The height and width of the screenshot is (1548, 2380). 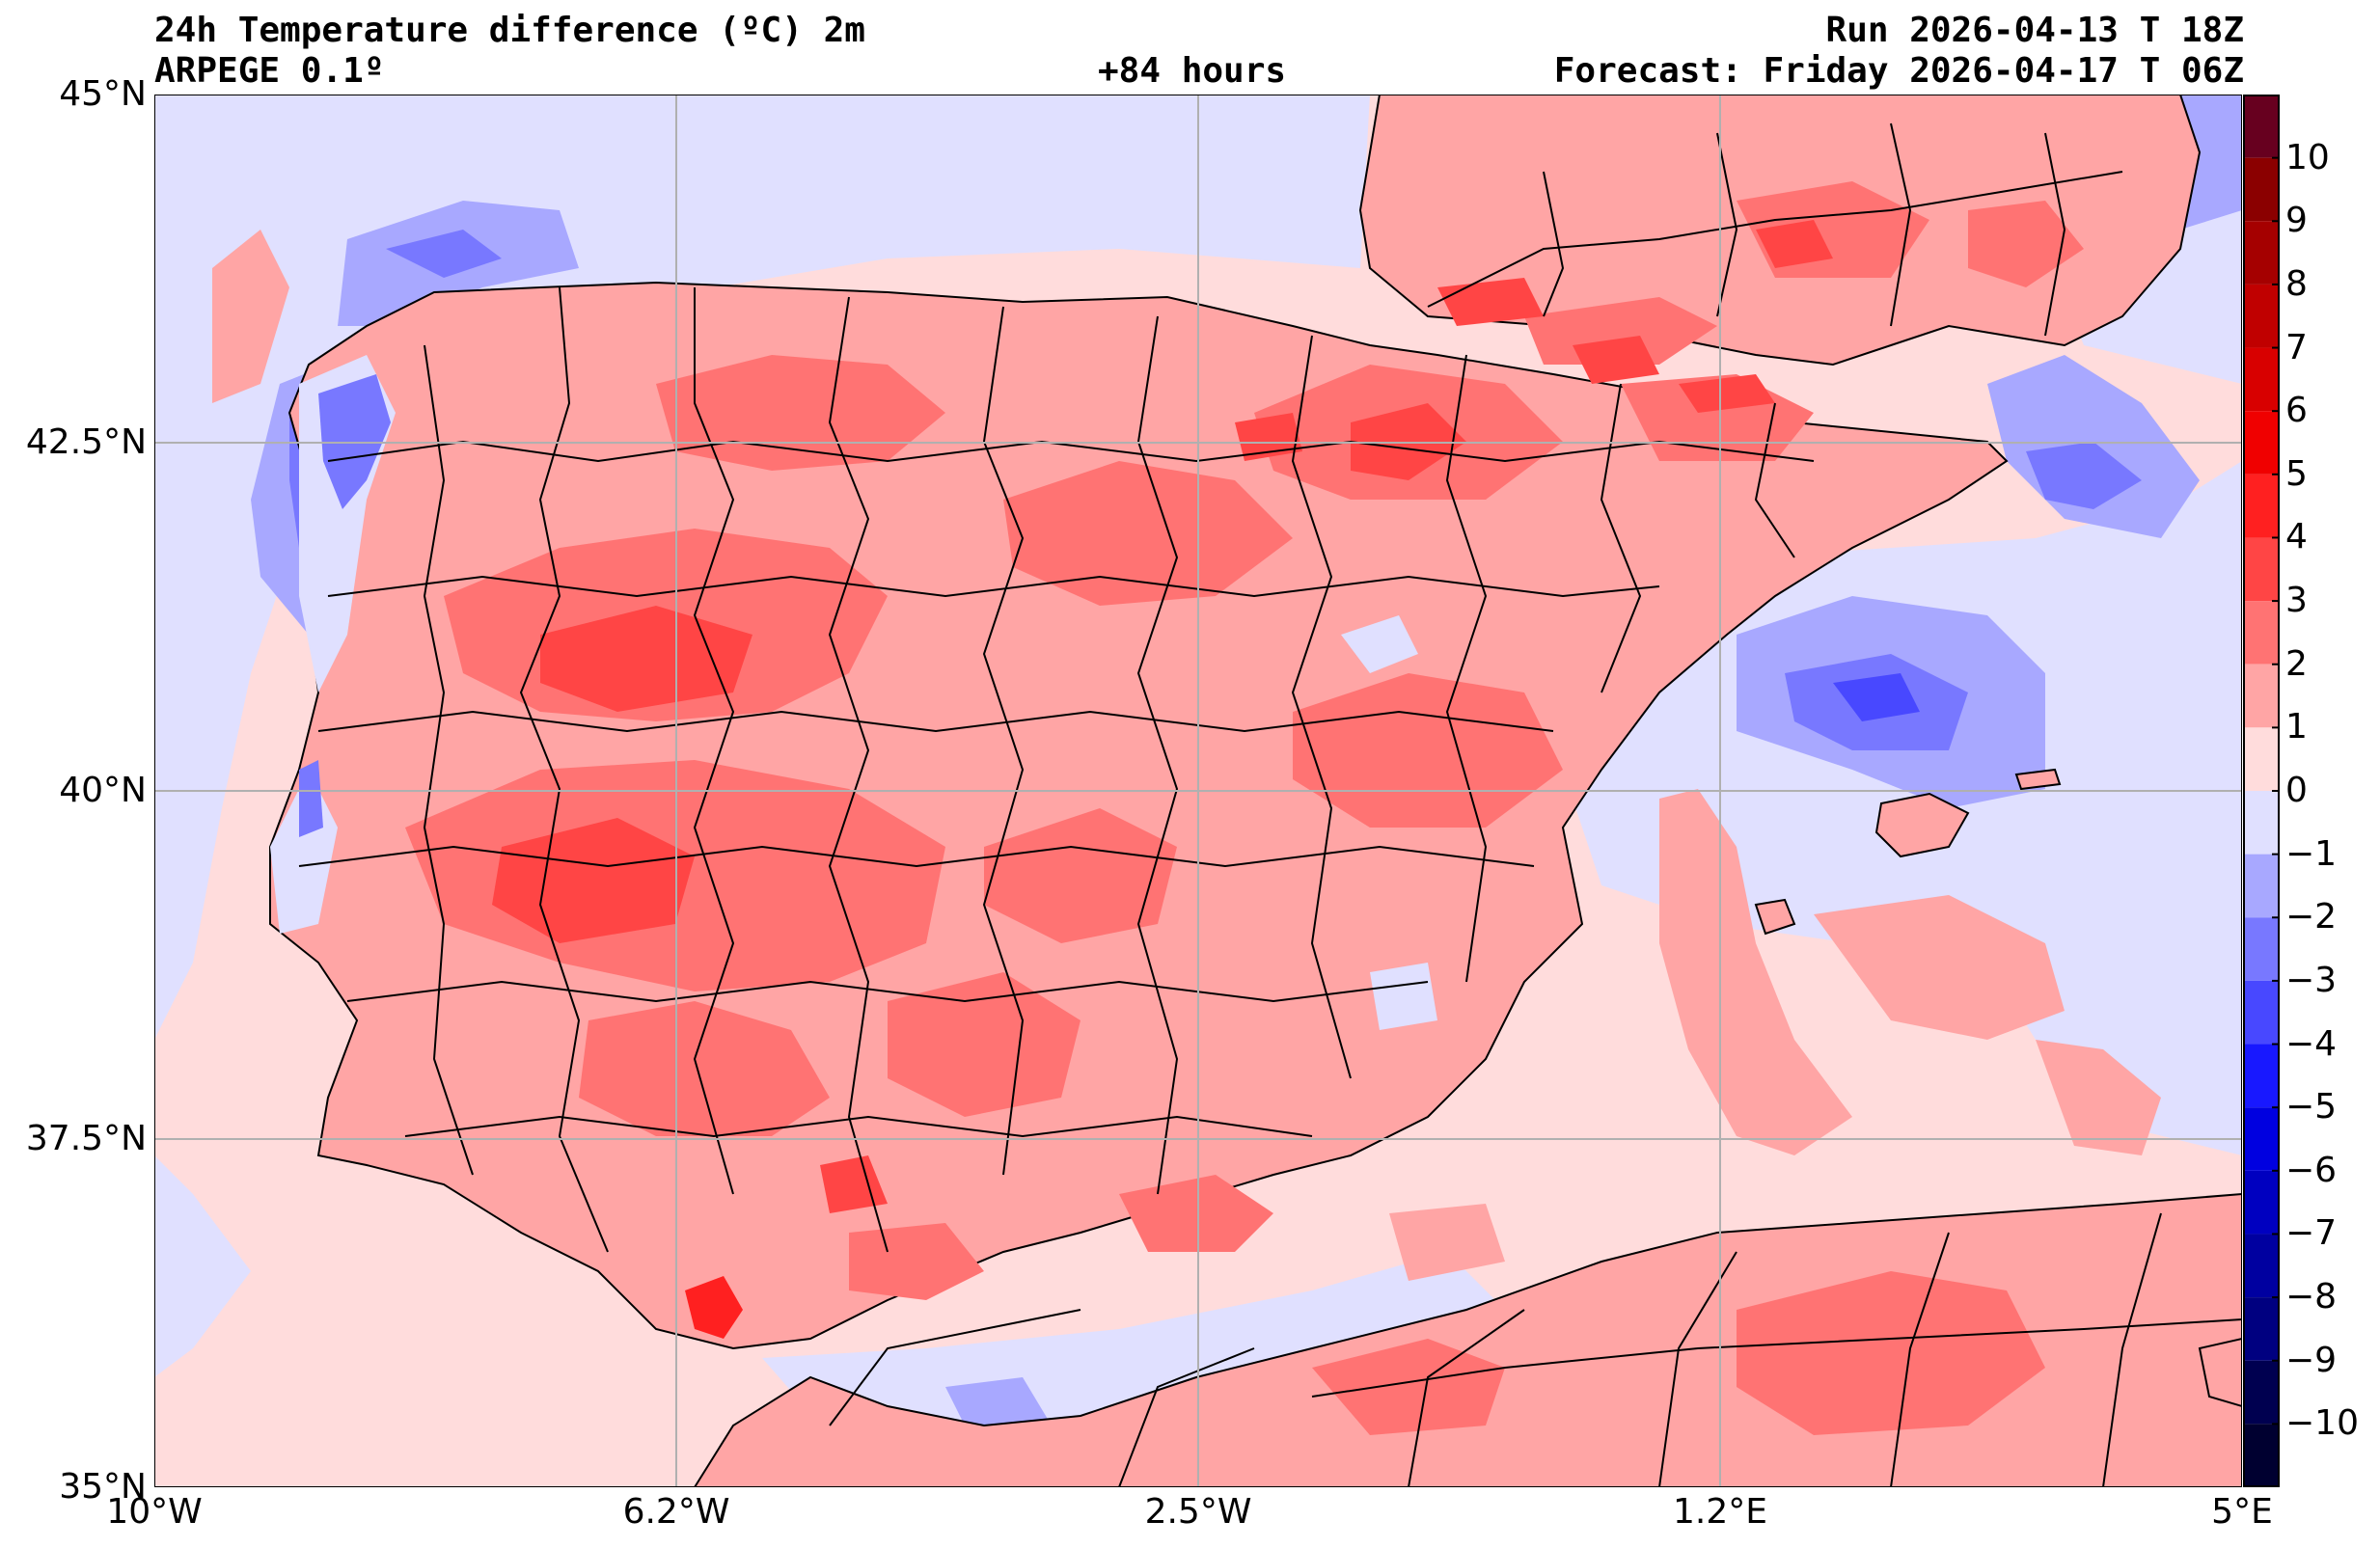 I want to click on lon-tick-label: 5°E, so click(x=2242, y=1512).